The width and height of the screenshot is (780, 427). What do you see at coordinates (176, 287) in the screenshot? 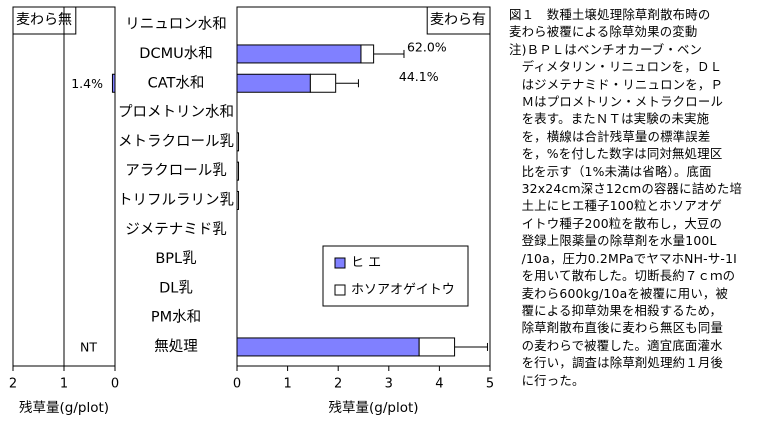
I see `category-label: DL乳` at bounding box center [176, 287].